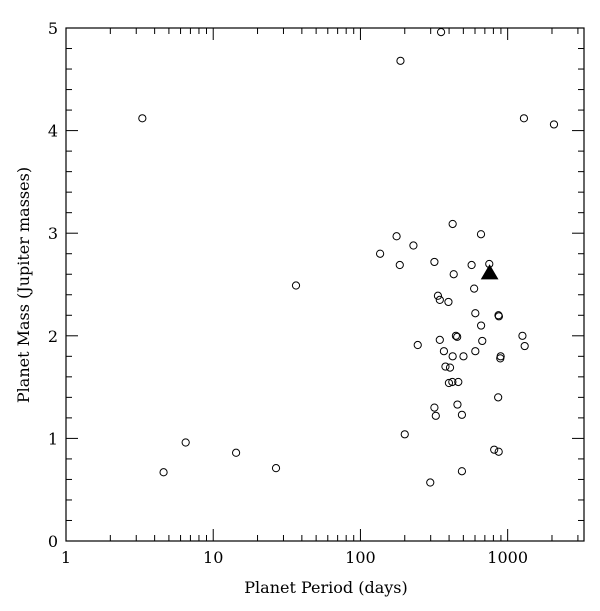 The height and width of the screenshot is (611, 600). I want to click on y-tick-label: 0, so click(53, 541).